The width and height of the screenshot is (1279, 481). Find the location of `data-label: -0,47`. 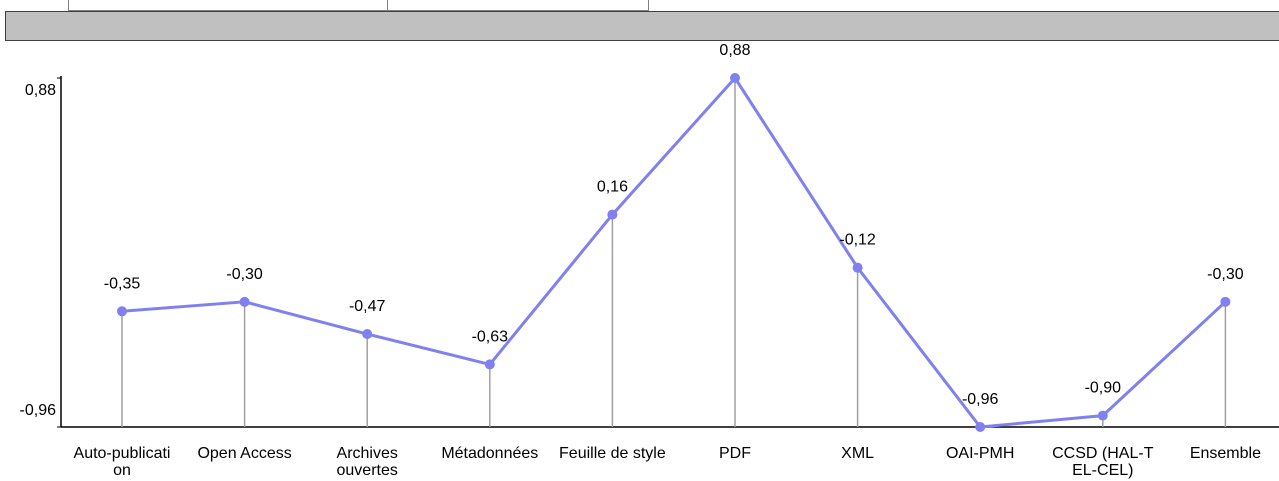

data-label: -0,47 is located at coordinates (367, 306).